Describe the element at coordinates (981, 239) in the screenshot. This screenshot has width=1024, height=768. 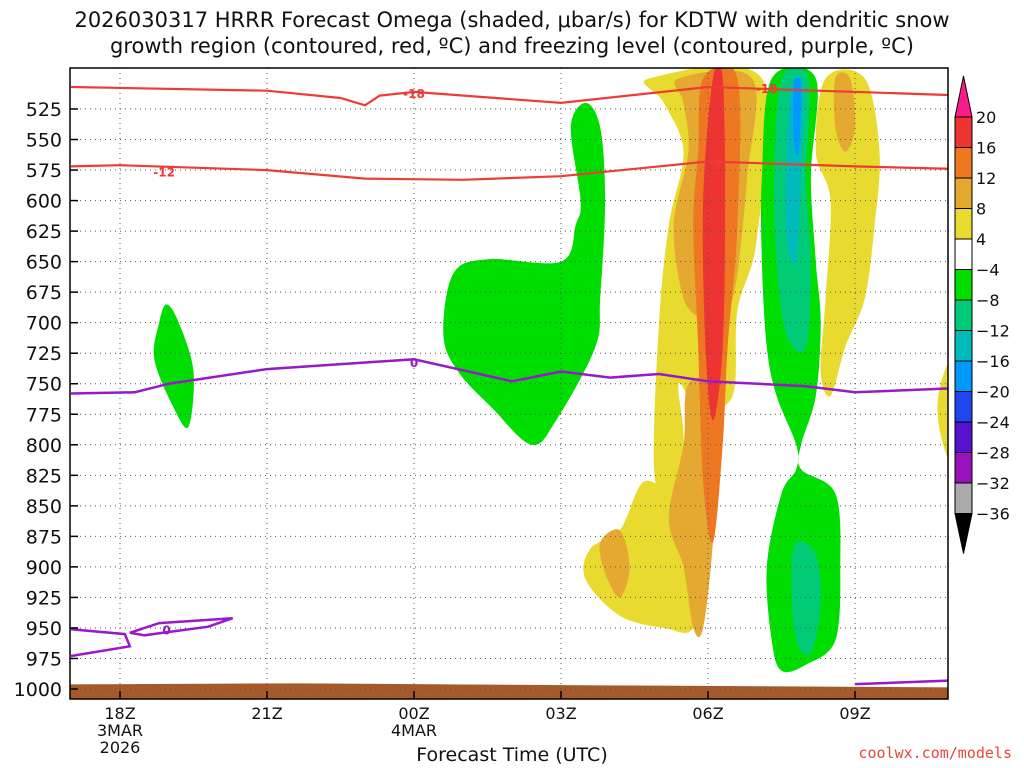
I see `colorbar-label-4: 4` at that location.